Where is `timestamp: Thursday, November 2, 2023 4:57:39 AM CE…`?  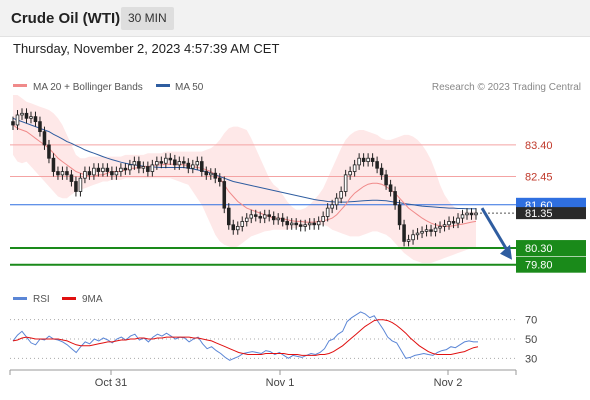
timestamp: Thursday, November 2, 2023 4:57:39 AM CE… is located at coordinates (146, 48).